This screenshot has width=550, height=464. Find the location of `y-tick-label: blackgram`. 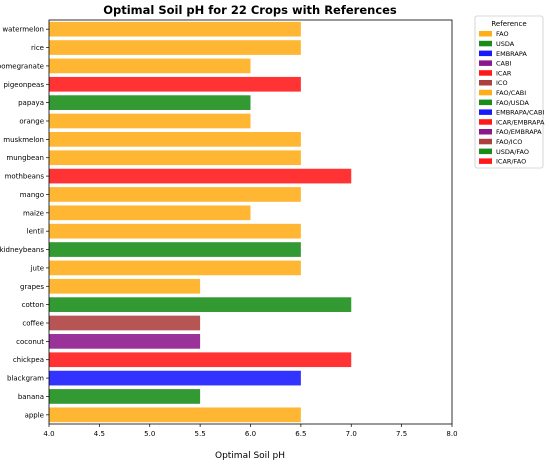

y-tick-label: blackgram is located at coordinates (25, 379).